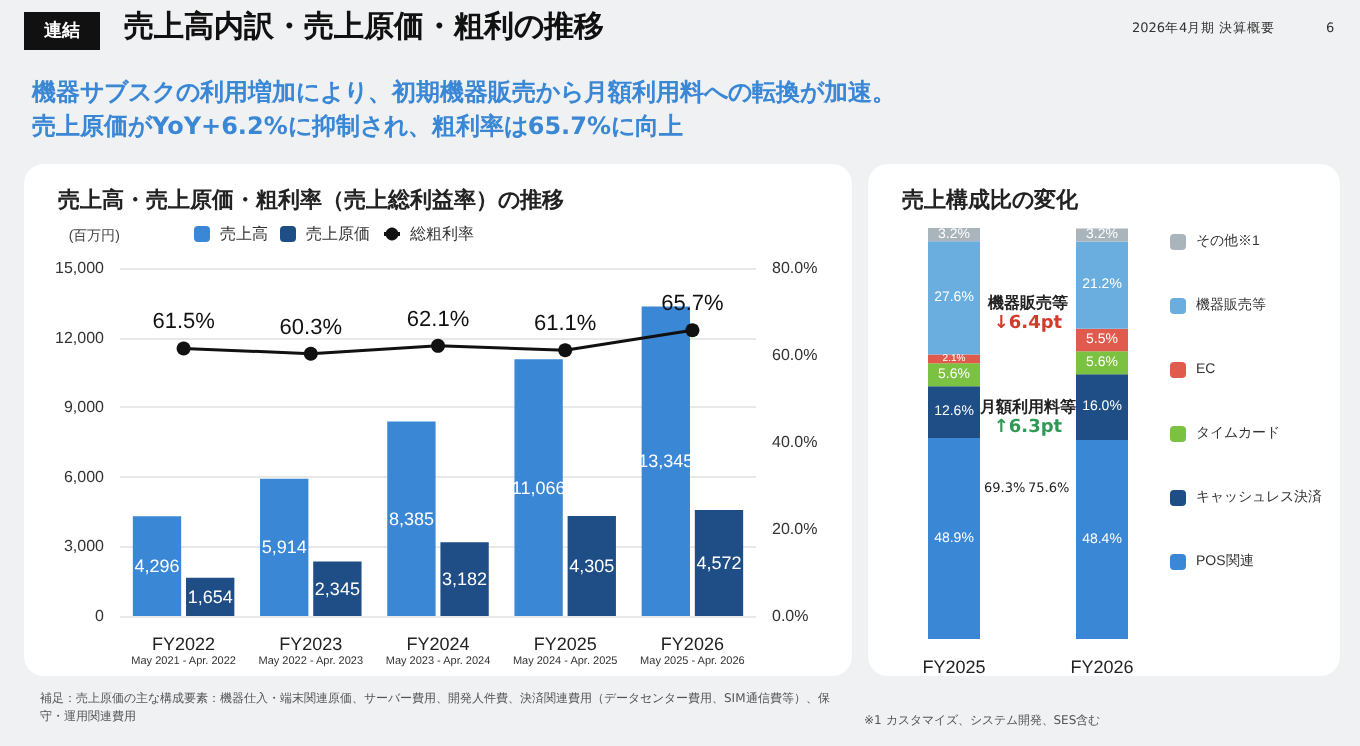 The width and height of the screenshot is (1360, 746). Describe the element at coordinates (84, 546) in the screenshot. I see `y-tick-label: 3,000` at that location.